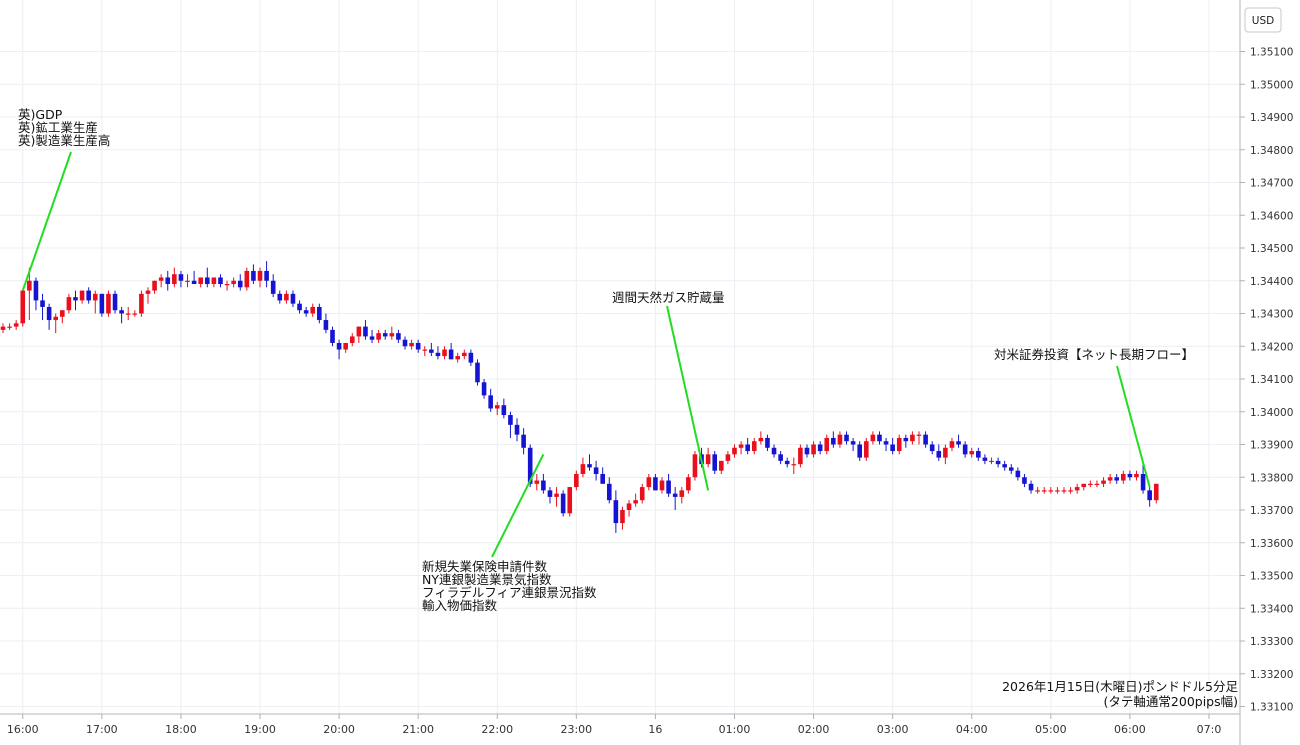 The height and width of the screenshot is (745, 1300). What do you see at coordinates (1271, 184) in the screenshot?
I see `y-tick-label: 1.34700` at bounding box center [1271, 184].